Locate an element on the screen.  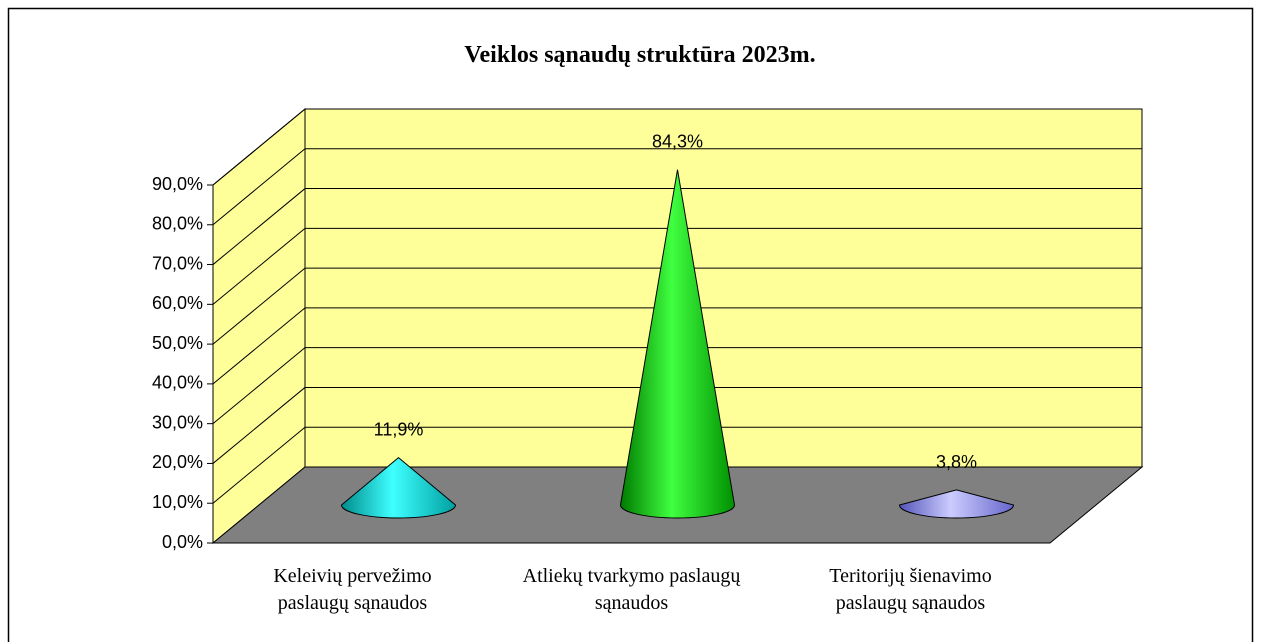
y-tick-label: 10,0% is located at coordinates (177, 502).